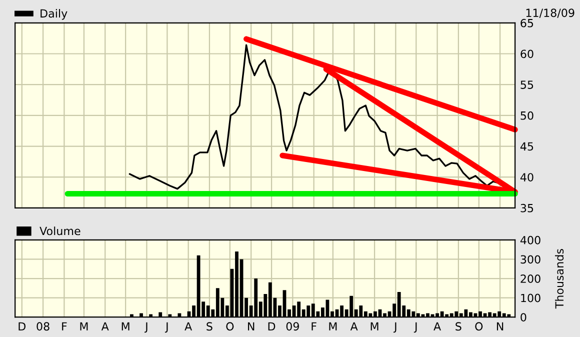 Image resolution: width=580 pixels, height=337 pixels. What do you see at coordinates (527, 146) in the screenshot?
I see `y-tick-label: 45` at bounding box center [527, 146].